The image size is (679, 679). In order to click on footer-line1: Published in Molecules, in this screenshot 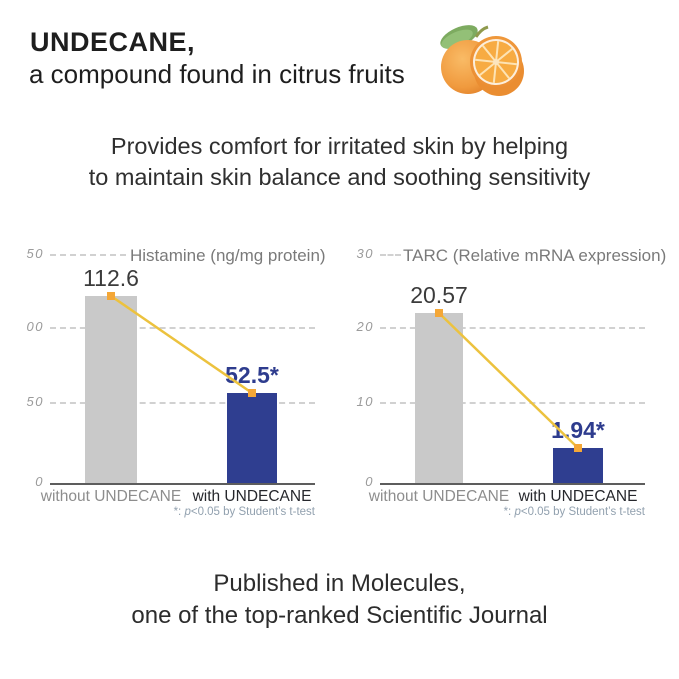, I will do `click(339, 583)`.